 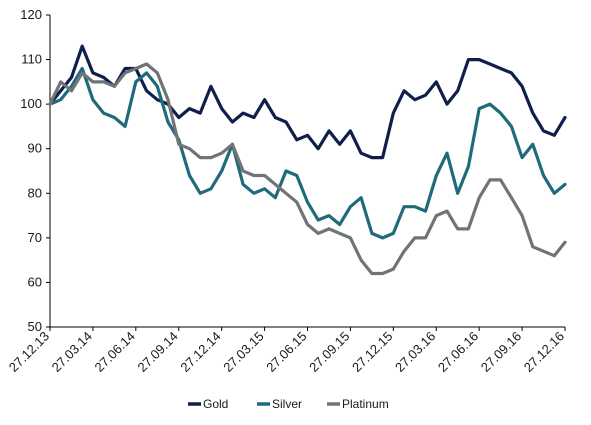 I want to click on legend: Gold Silver Platinum, so click(x=288, y=404).